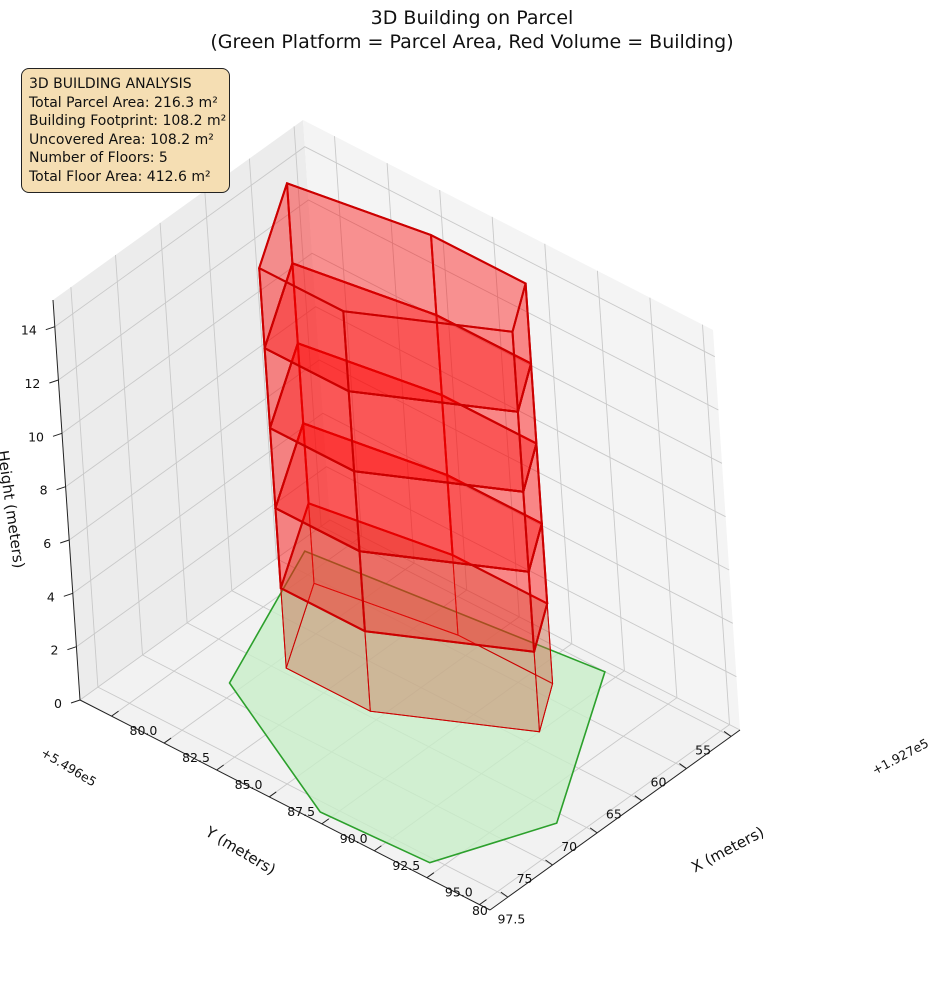  I want to click on z-tick-label: 4, so click(51, 596).